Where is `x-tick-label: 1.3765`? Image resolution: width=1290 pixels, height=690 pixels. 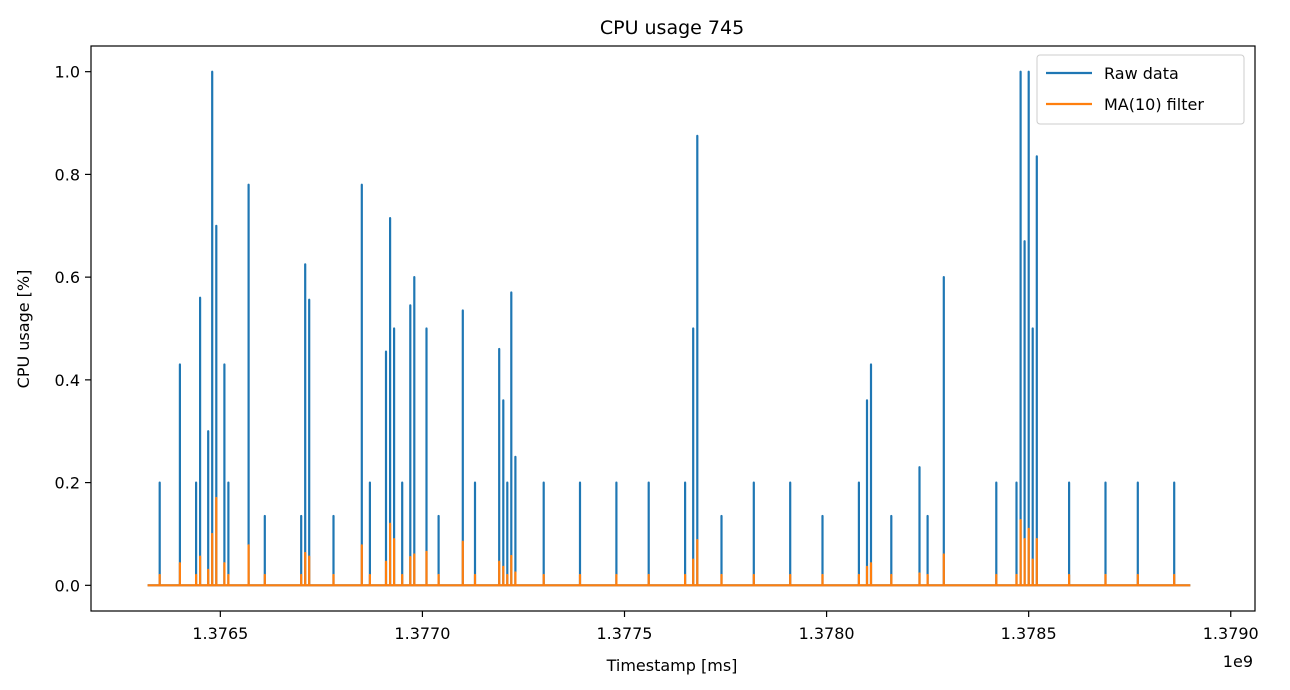
x-tick-label: 1.3765 is located at coordinates (220, 633).